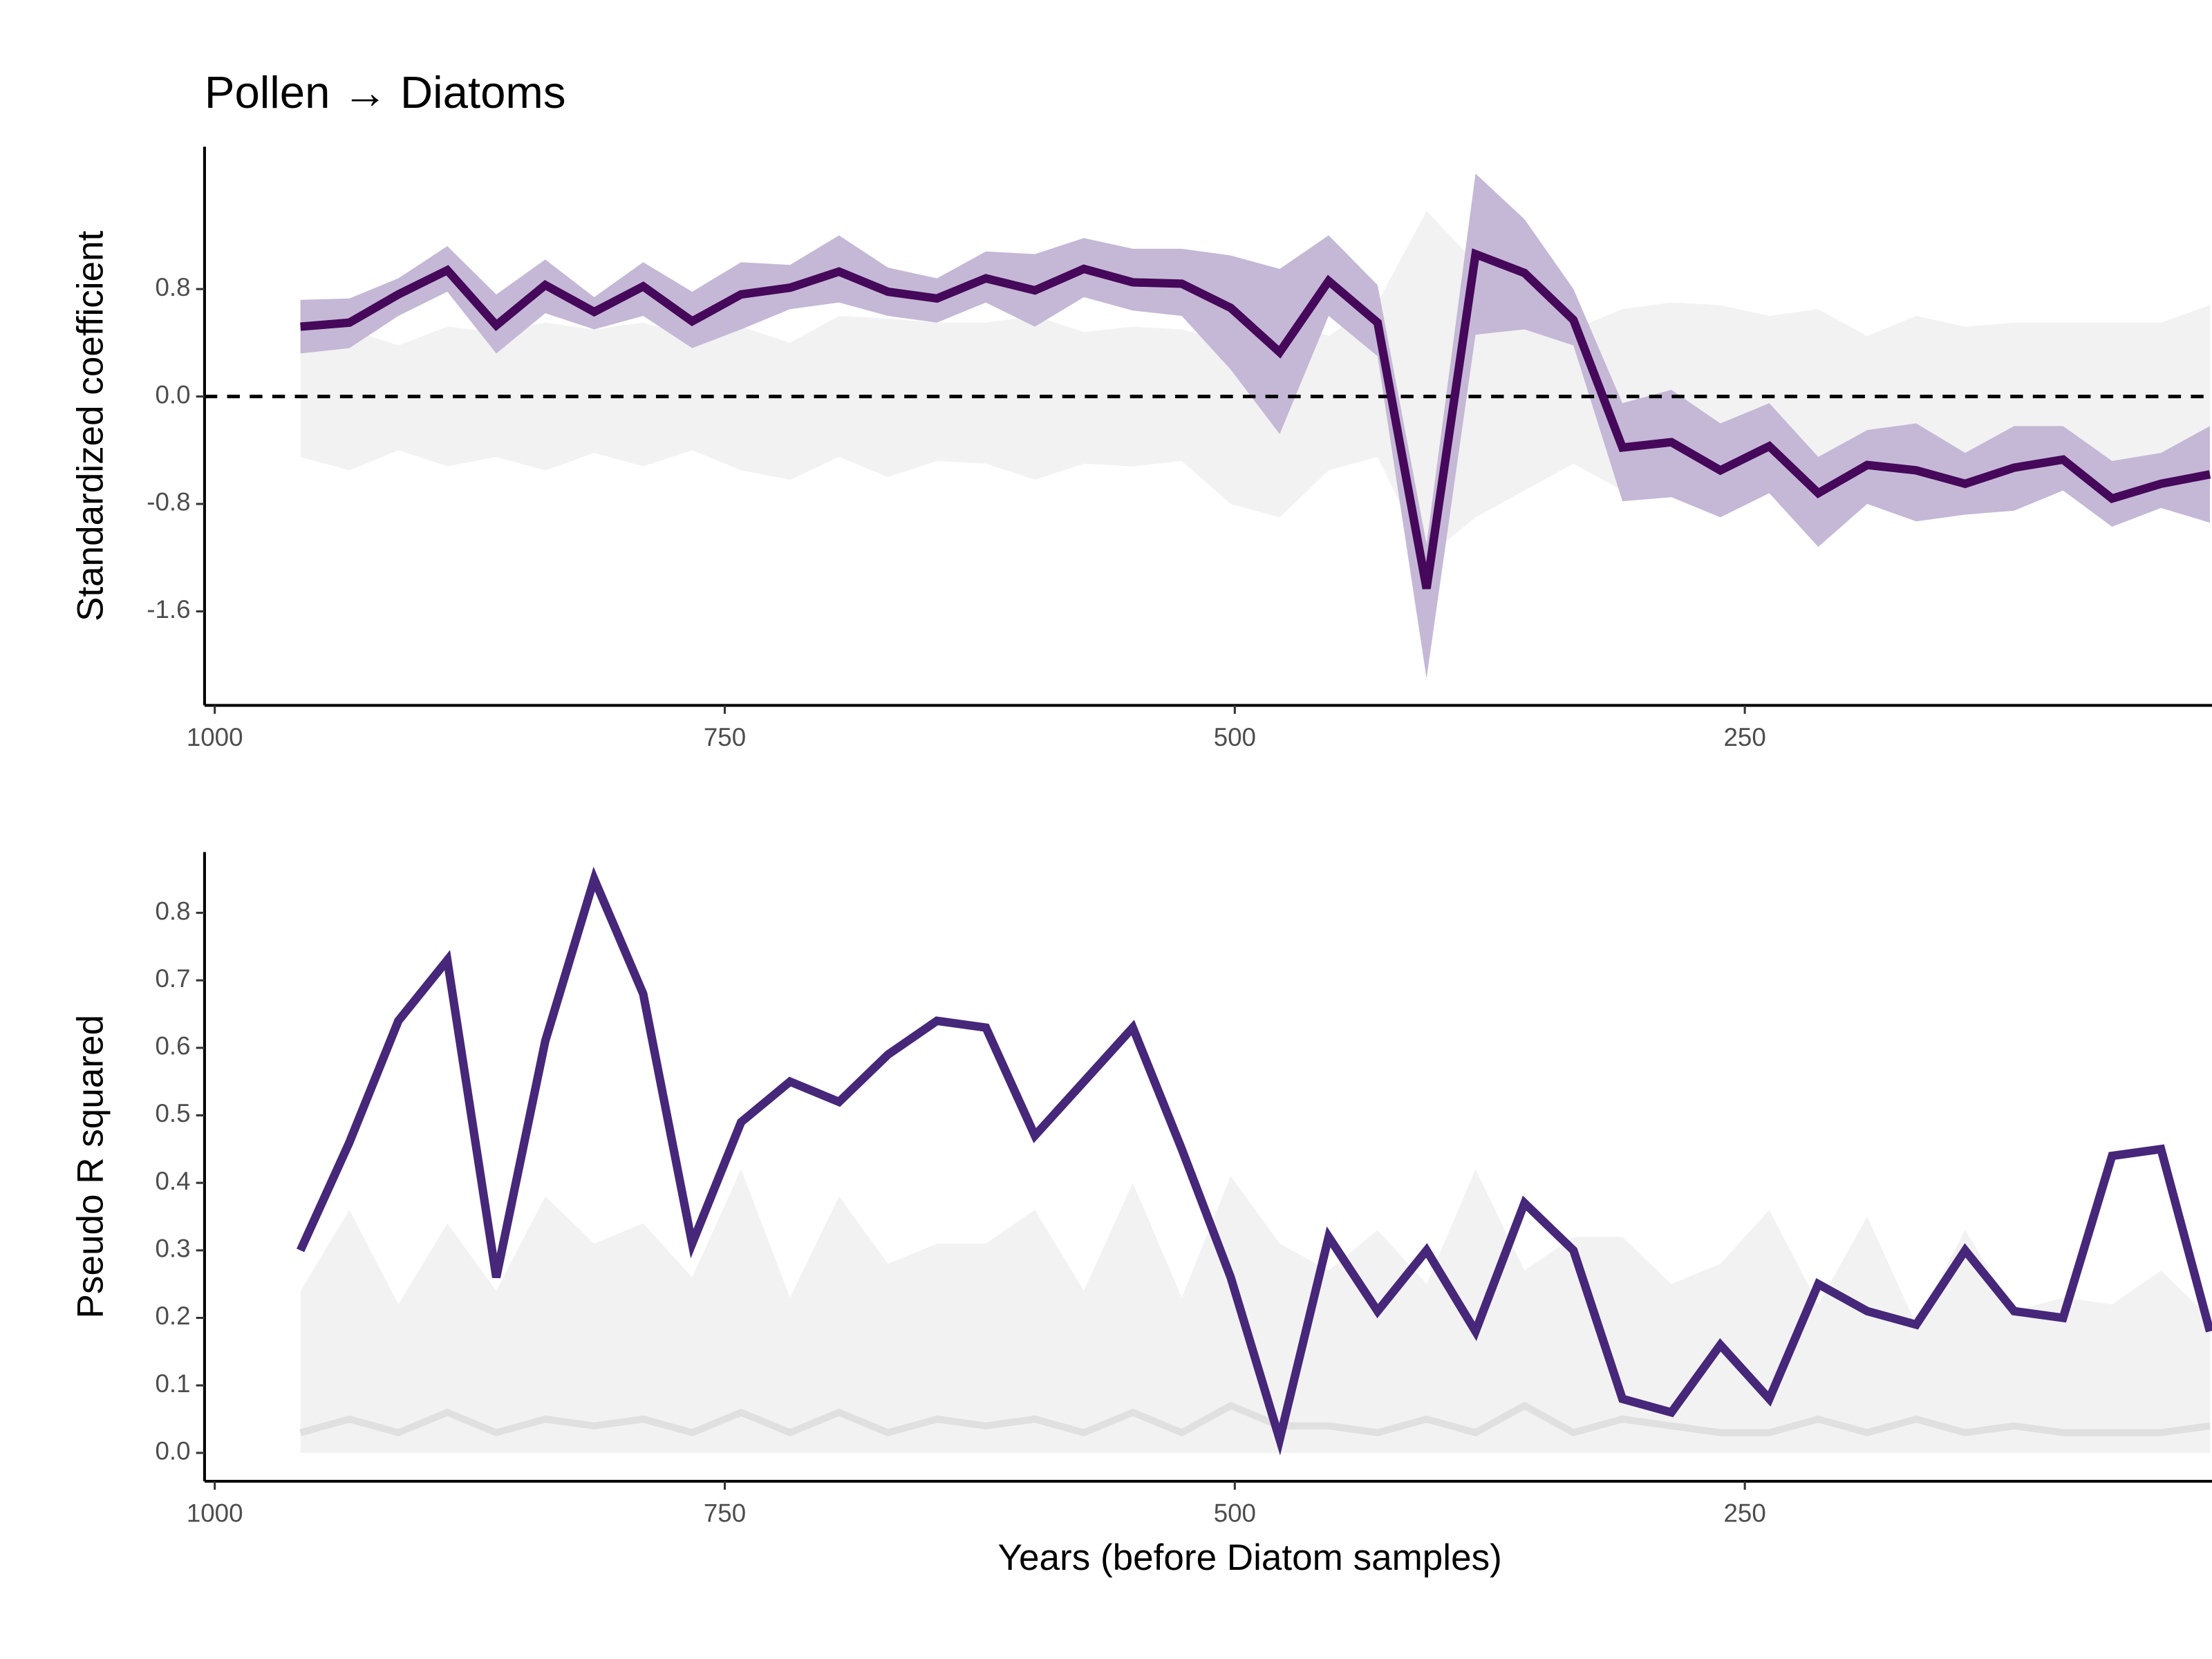 Image resolution: width=2212 pixels, height=1659 pixels. I want to click on band, so click(1255, 1311).